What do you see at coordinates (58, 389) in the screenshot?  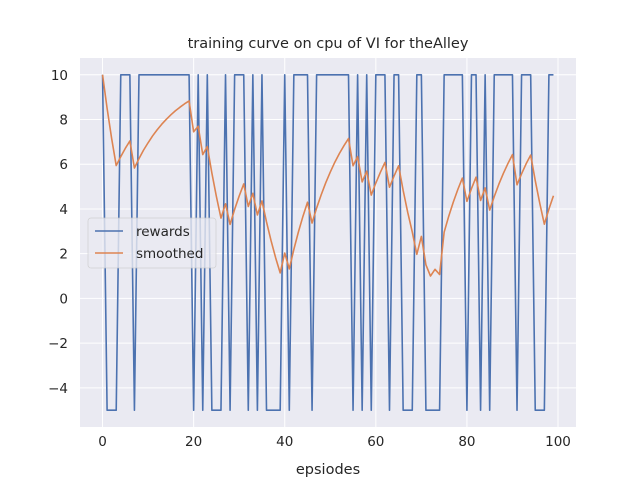 I see `y-tick-label: −4` at bounding box center [58, 389].